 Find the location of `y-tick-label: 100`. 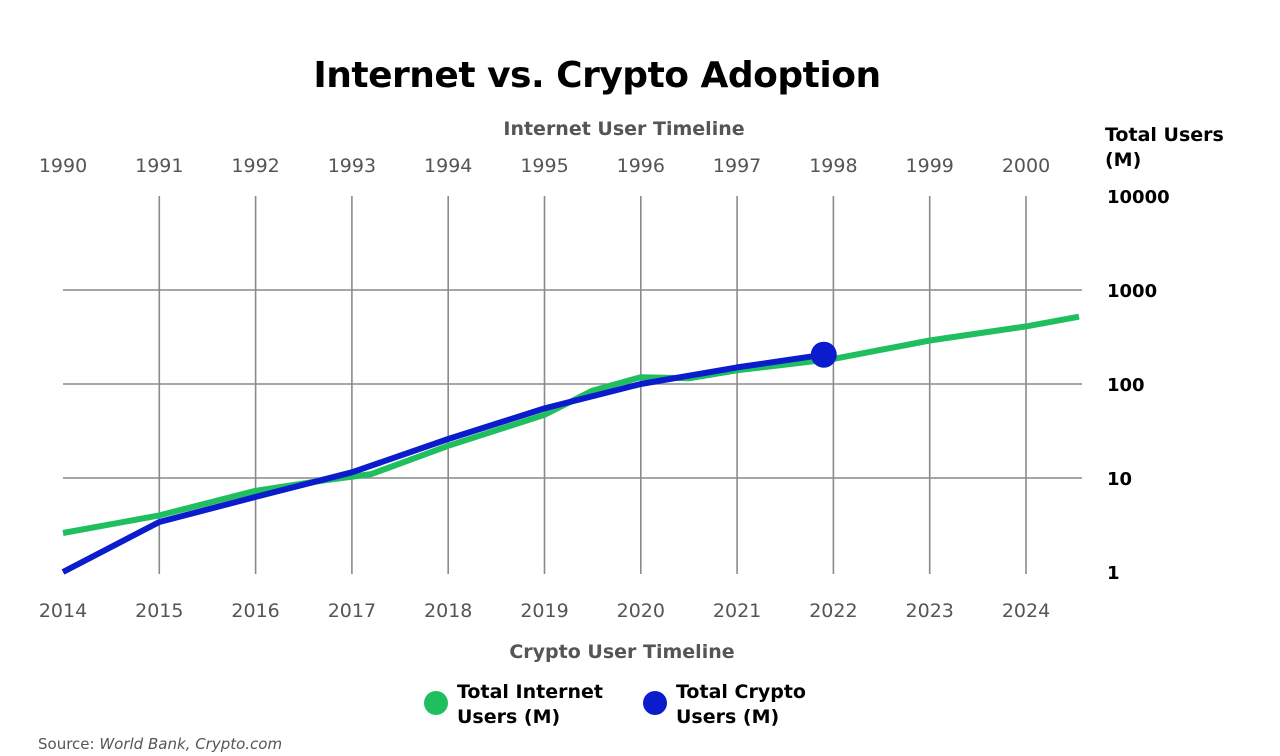

y-tick-label: 100 is located at coordinates (1126, 385).